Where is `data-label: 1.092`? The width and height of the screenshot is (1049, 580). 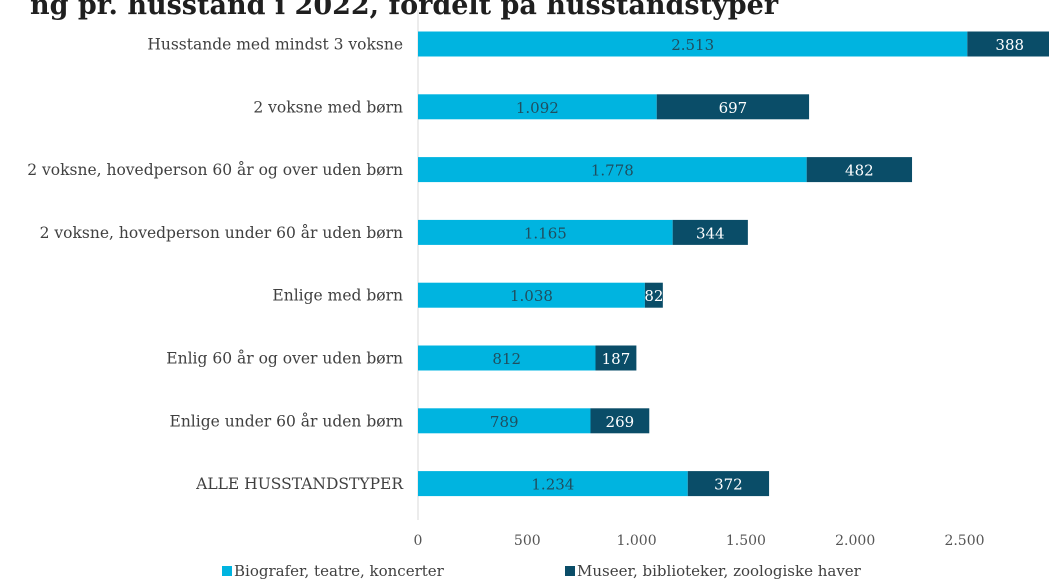
data-label: 1.092 is located at coordinates (537, 108).